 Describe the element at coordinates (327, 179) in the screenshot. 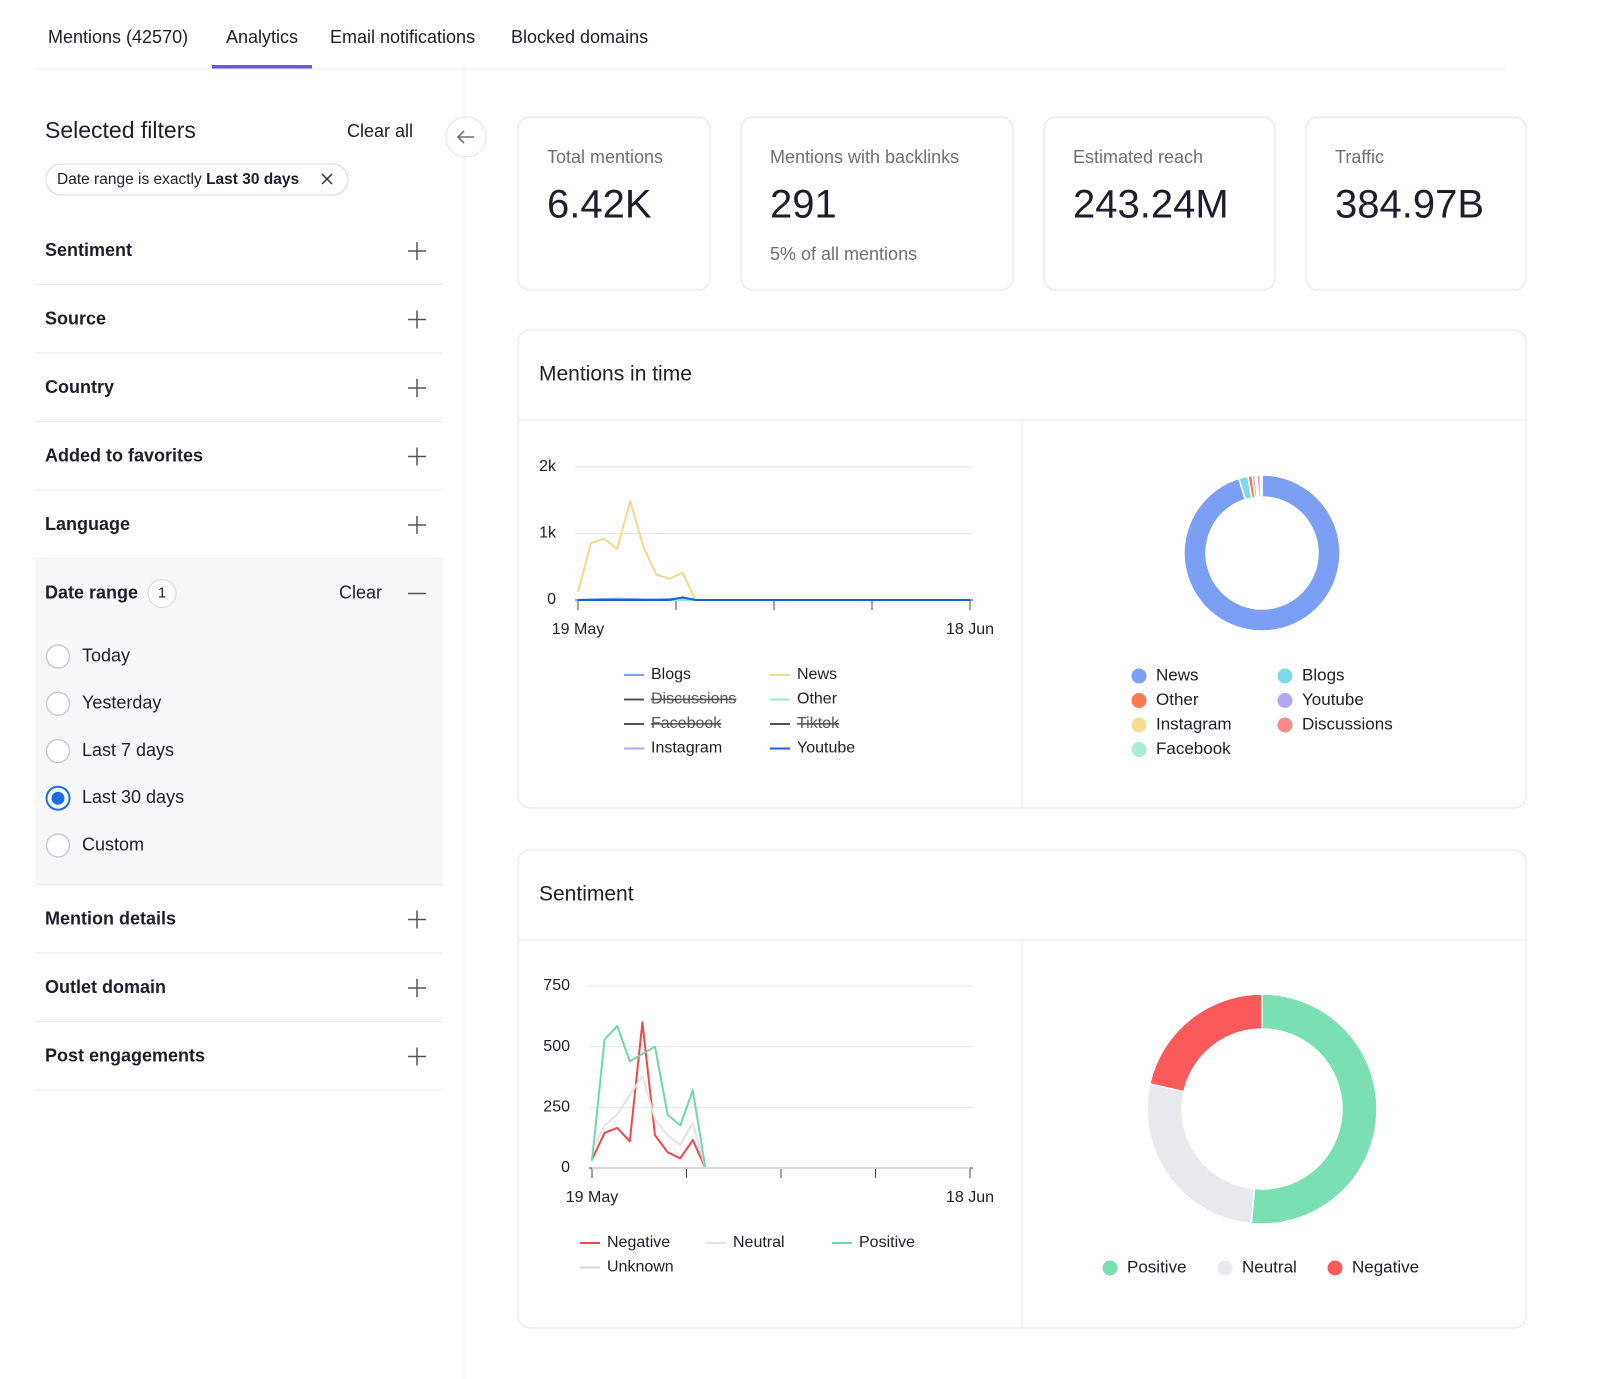

I see `chip-remove` at that location.